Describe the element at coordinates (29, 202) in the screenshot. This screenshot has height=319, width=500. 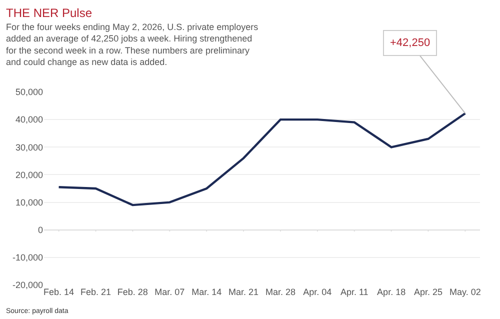
I see `y-tick-label: 10,000` at that location.